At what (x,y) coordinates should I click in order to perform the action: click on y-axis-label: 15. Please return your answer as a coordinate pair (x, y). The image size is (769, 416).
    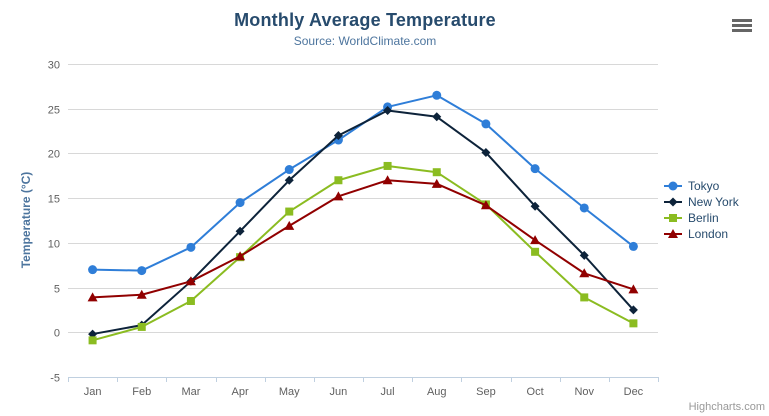
    Looking at the image, I should click on (54, 200).